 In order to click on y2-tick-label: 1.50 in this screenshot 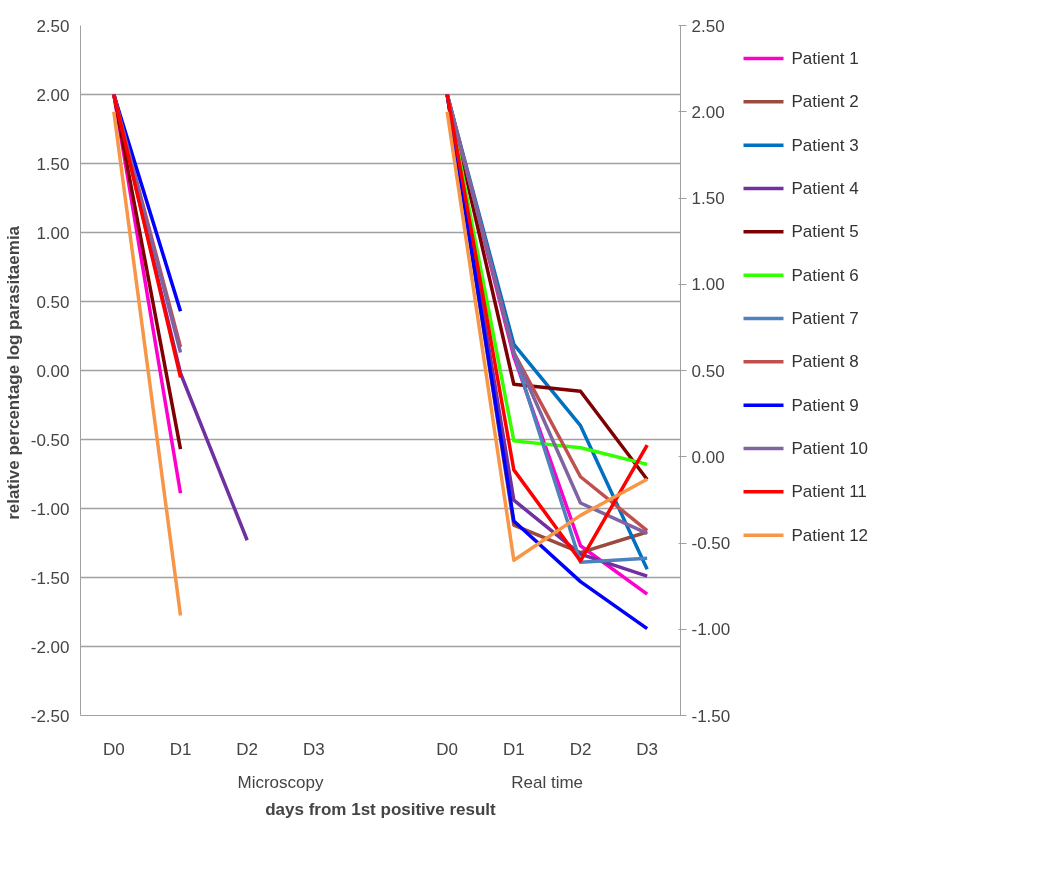, I will do `click(708, 198)`.